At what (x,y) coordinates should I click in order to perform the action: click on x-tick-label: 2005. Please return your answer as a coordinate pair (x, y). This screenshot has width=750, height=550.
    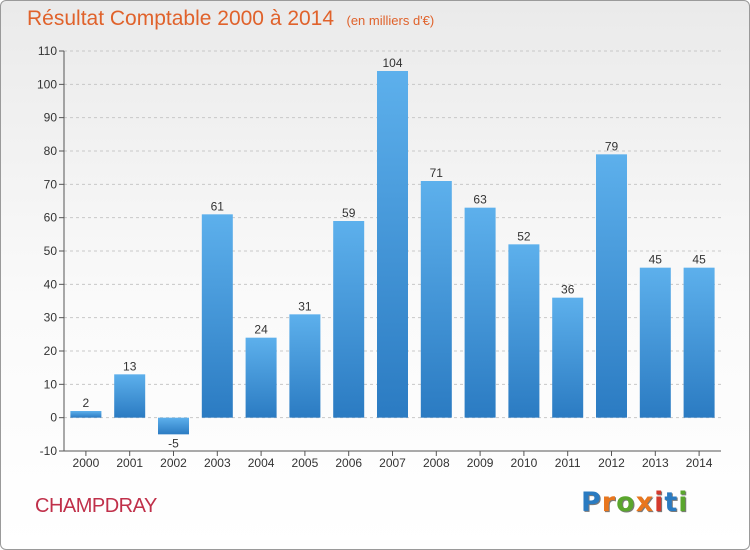
    Looking at the image, I should click on (305, 463).